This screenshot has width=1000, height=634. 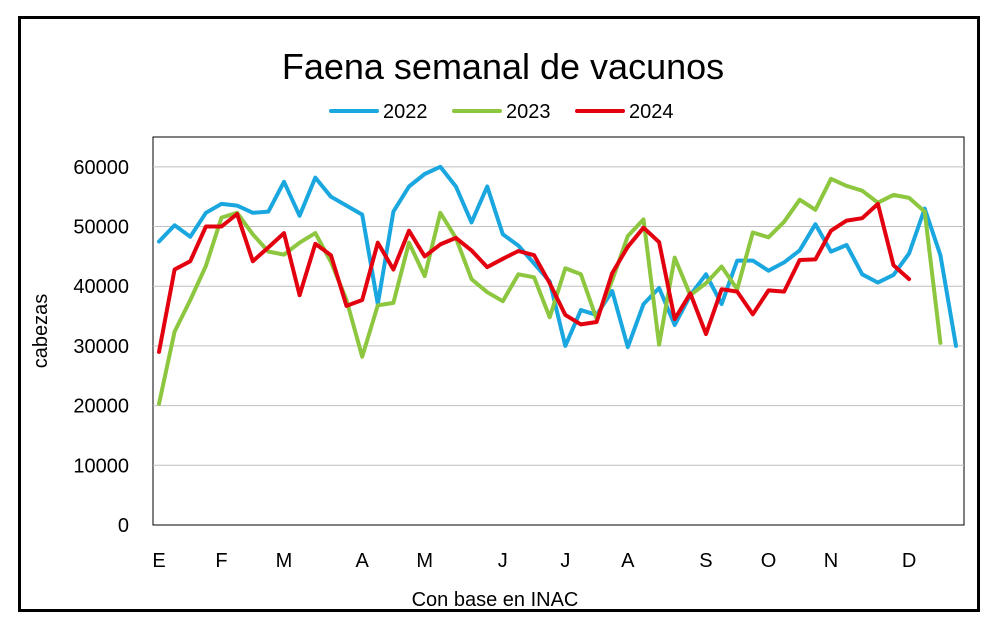 I want to click on y-tick-label: 50000, so click(x=101, y=228).